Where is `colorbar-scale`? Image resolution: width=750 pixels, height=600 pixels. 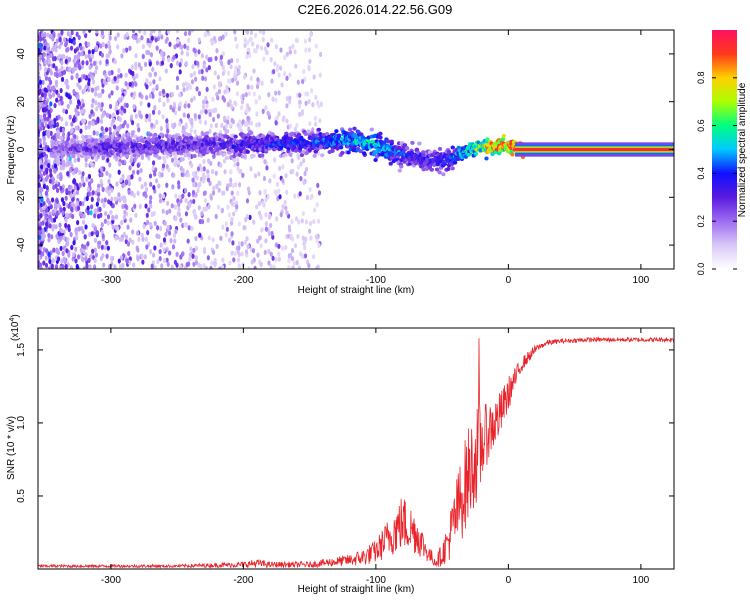
colorbar-scale is located at coordinates (724, 149).